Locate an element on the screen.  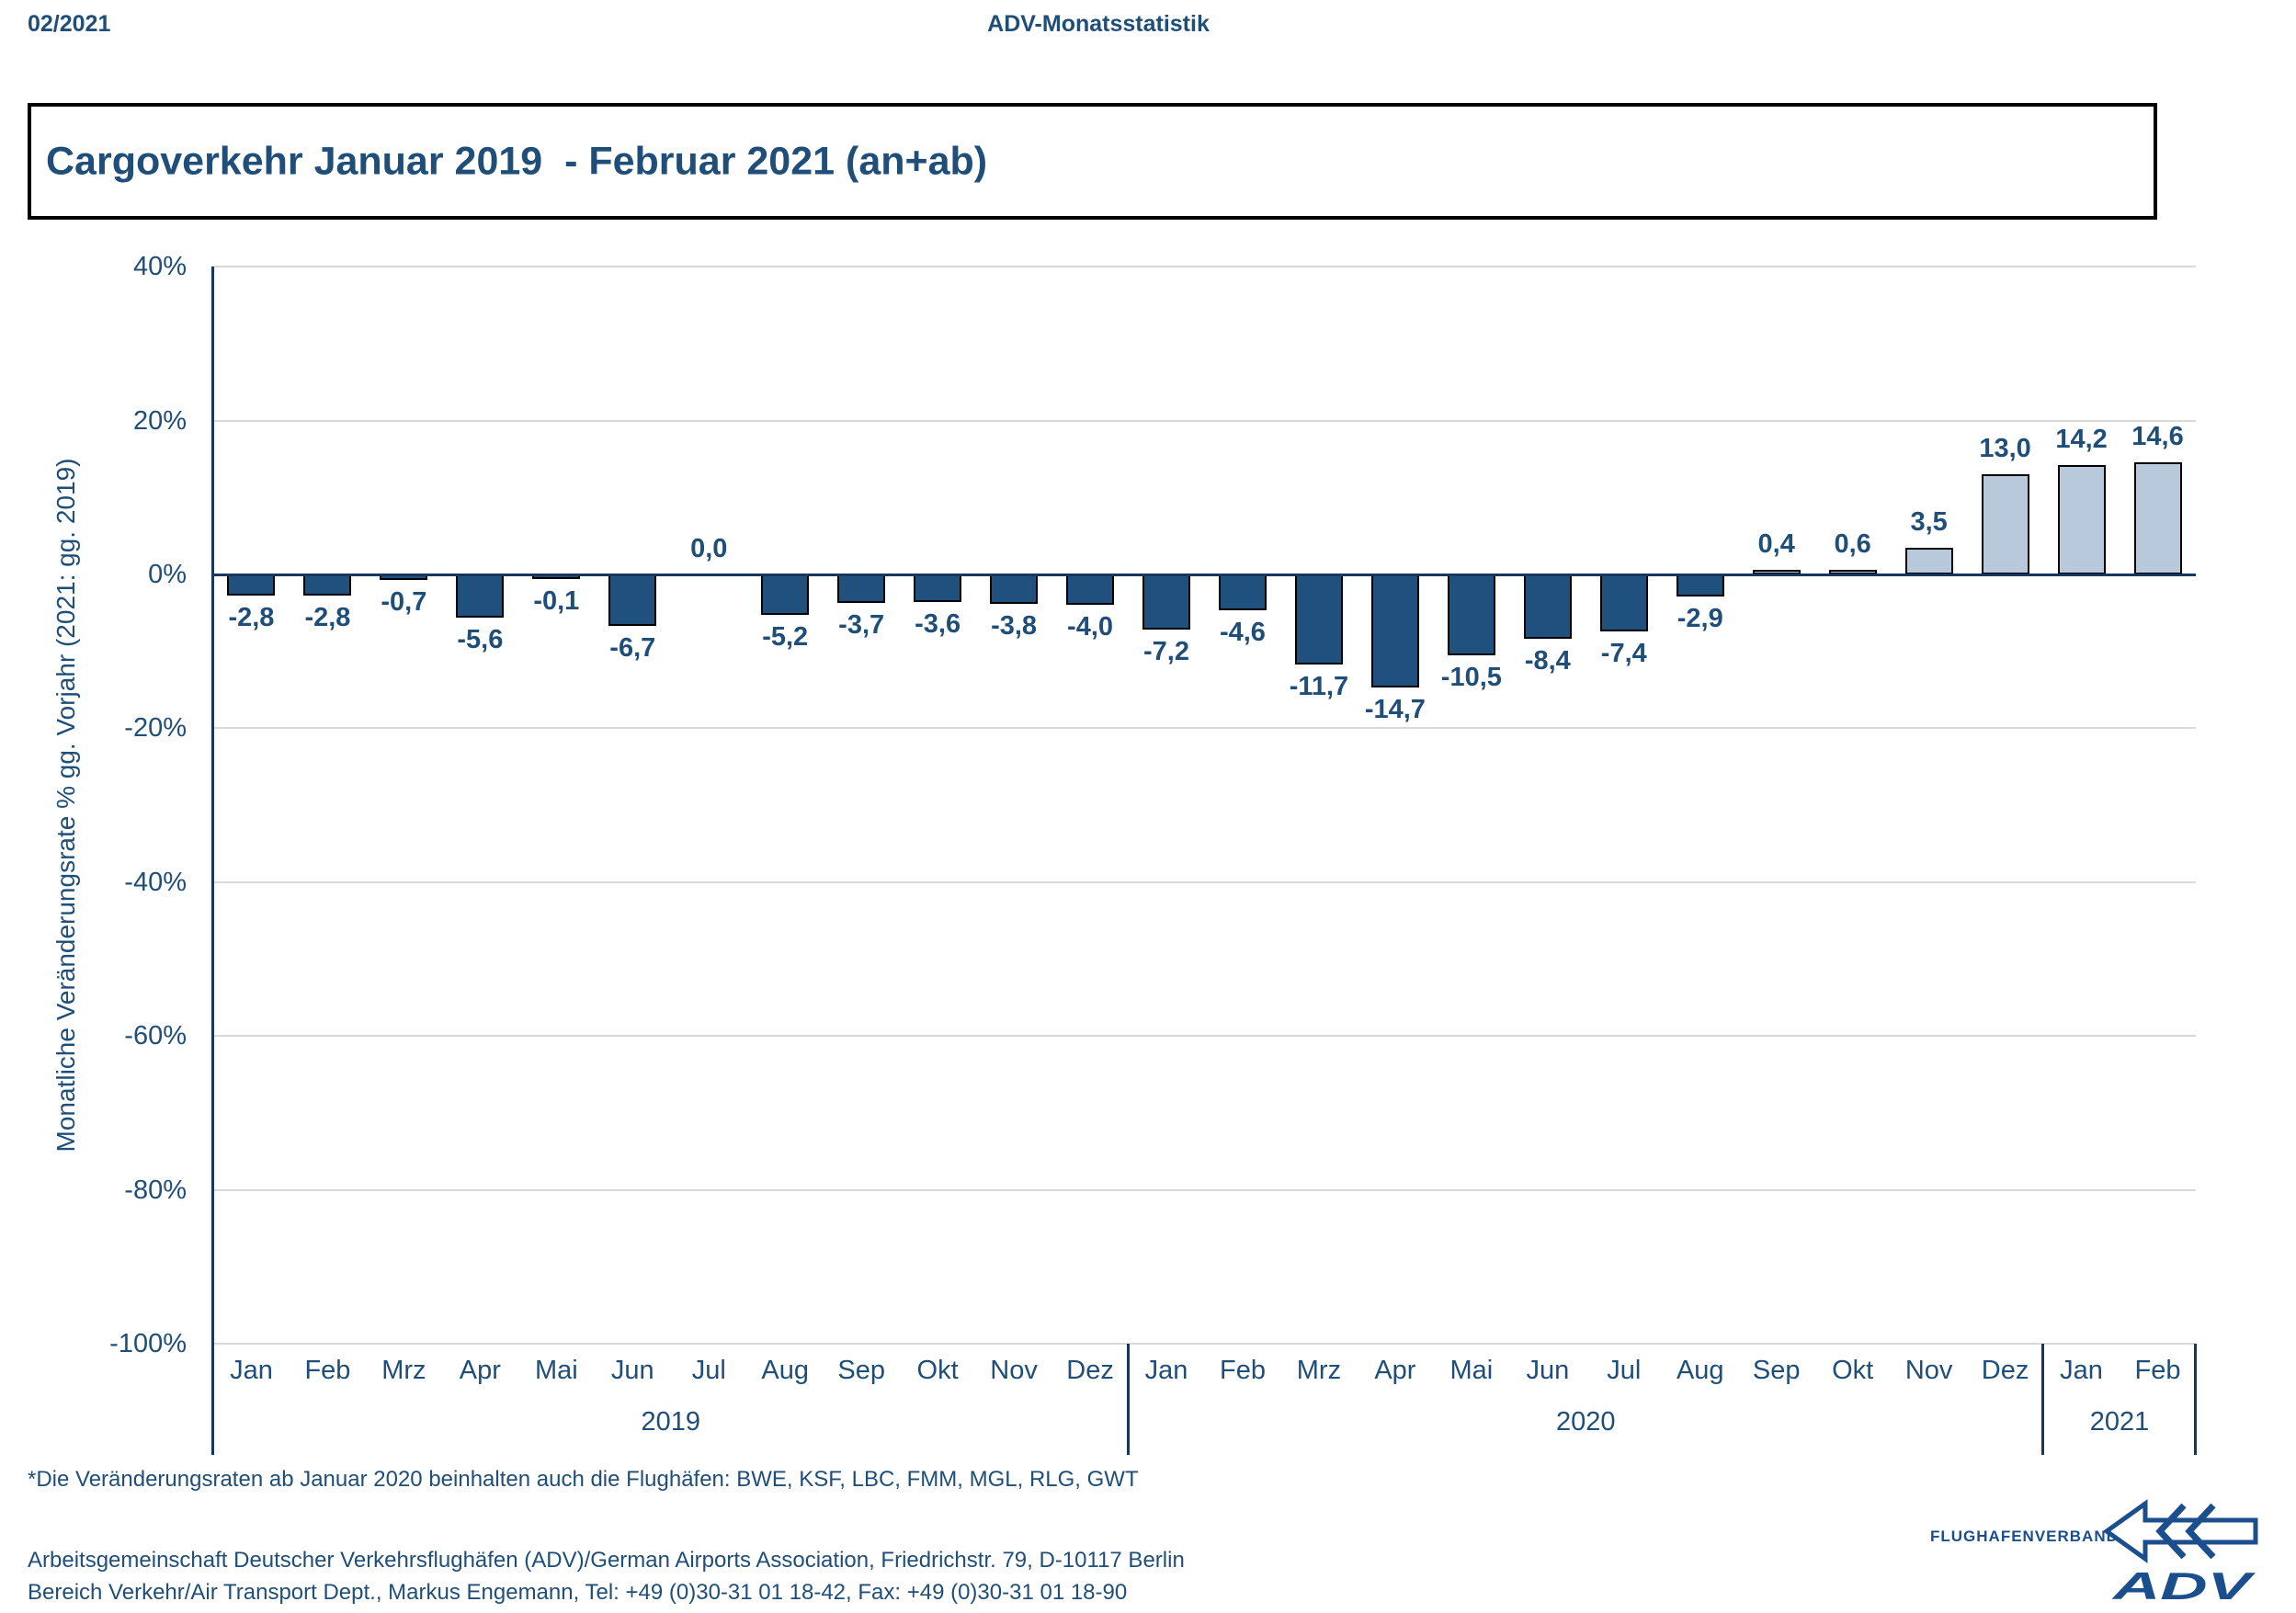
bar-value-label: -4,0 is located at coordinates (1091, 627).